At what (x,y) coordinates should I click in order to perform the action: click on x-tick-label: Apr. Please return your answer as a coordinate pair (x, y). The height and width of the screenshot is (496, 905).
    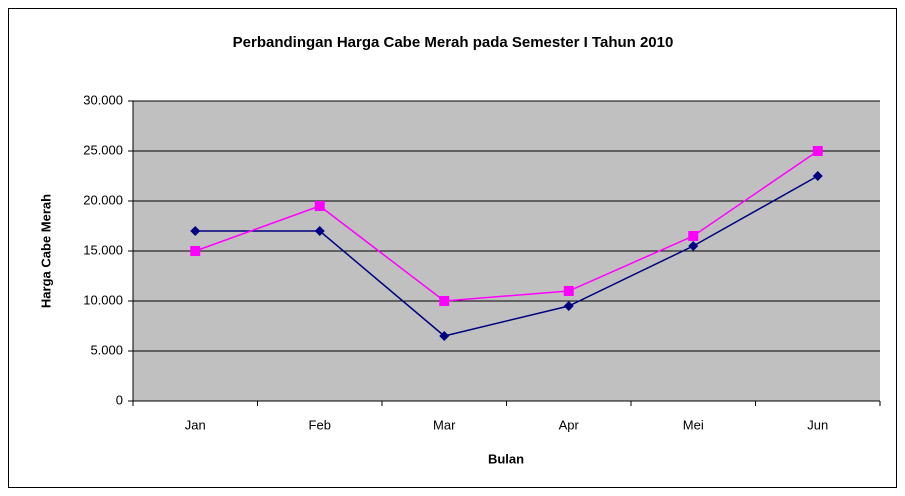
    Looking at the image, I should click on (569, 424).